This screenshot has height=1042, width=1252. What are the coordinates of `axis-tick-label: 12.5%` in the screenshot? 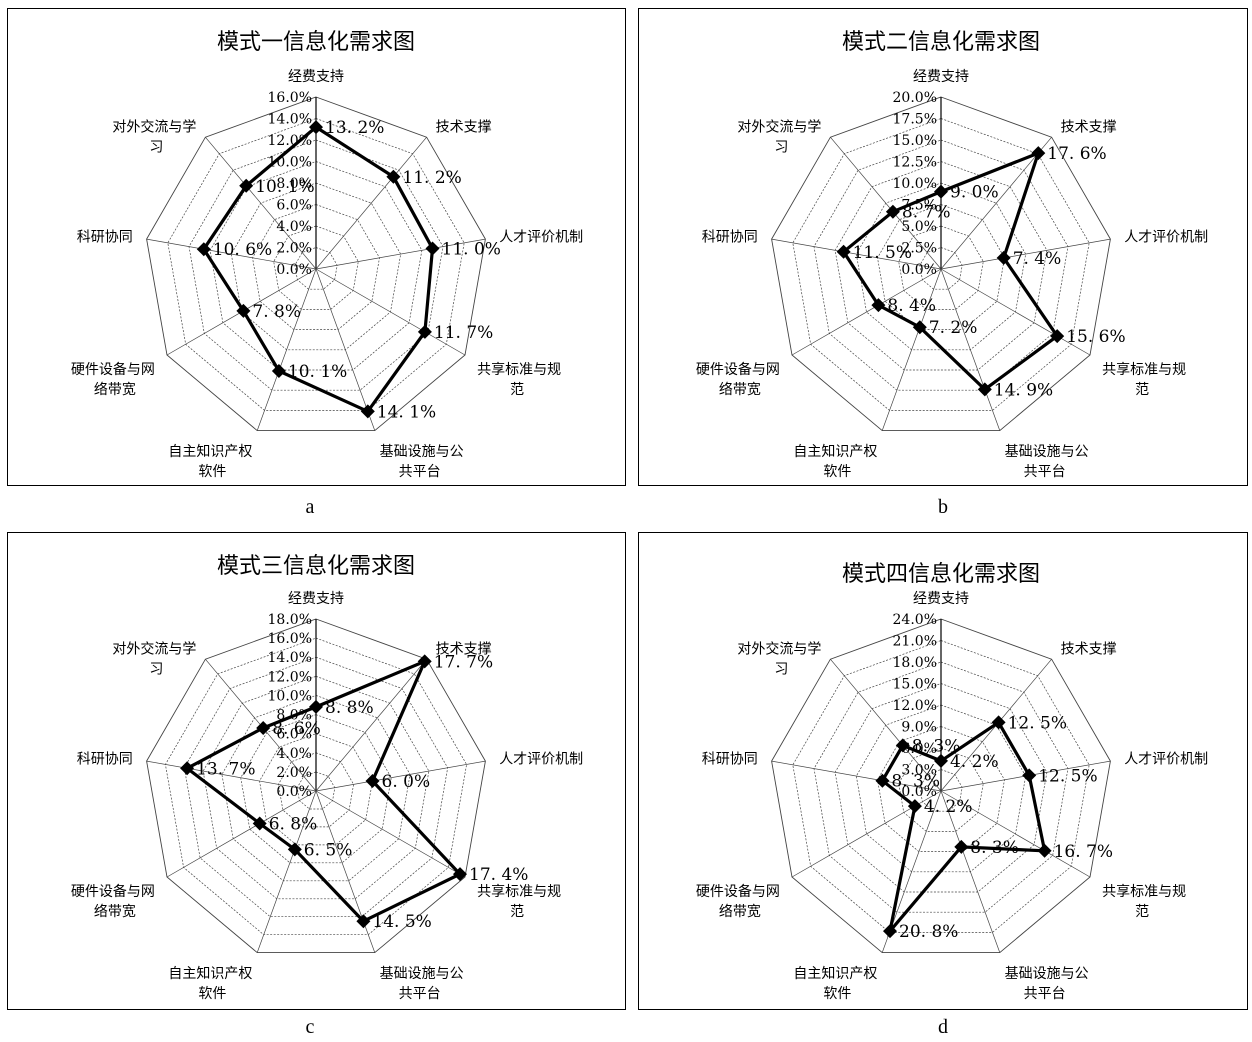 It's located at (915, 163).